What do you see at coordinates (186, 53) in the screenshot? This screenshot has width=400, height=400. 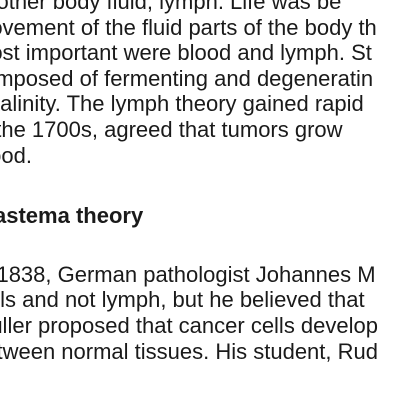 I see `text-line: most important were blood and lymph. St` at bounding box center [186, 53].